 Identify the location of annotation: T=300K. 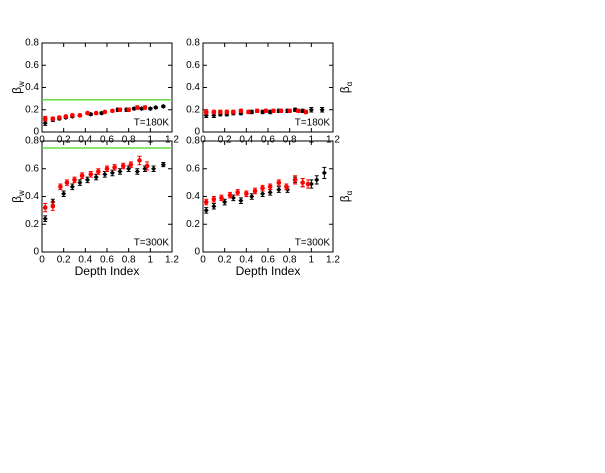
(152, 243).